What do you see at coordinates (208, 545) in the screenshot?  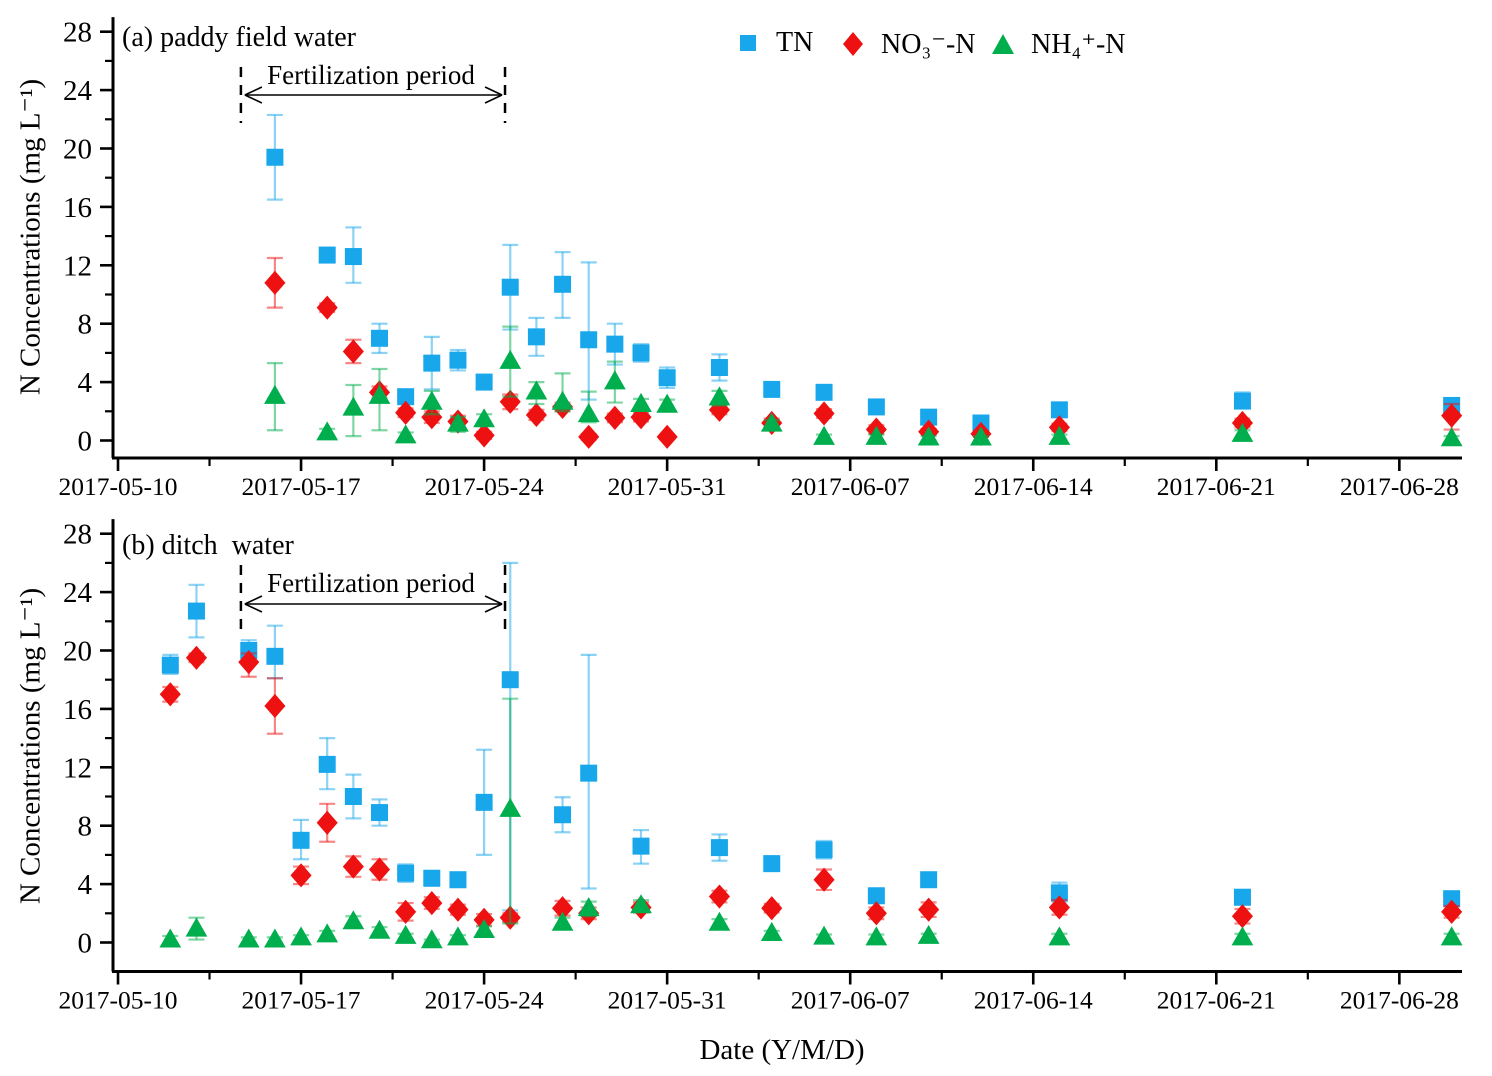 I see `panel-b-label: (b) ditch water` at bounding box center [208, 545].